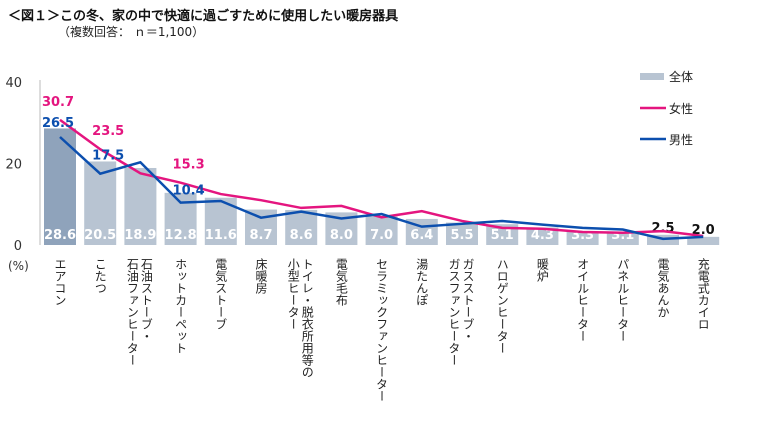 This screenshot has width=760, height=424. Describe the element at coordinates (307, 318) in the screenshot. I see `category-label: トイレ・脱衣所用等の` at that location.